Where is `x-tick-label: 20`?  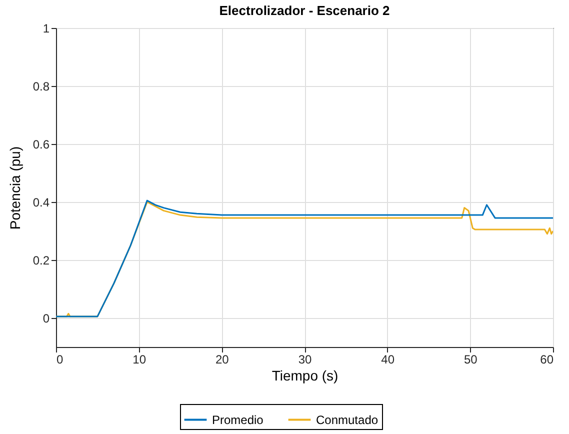 x-tick-label: 20 is located at coordinates (222, 359).